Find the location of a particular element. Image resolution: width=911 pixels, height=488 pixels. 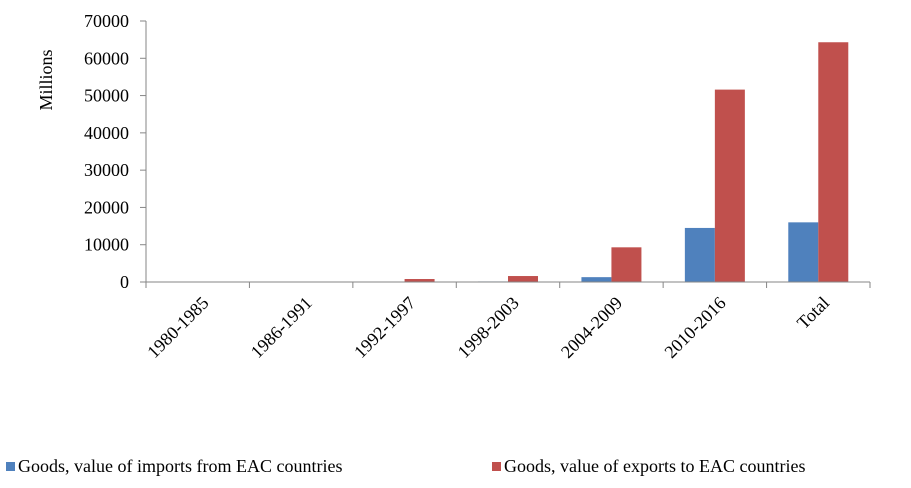

x-tick-label: 2010-2016 is located at coordinates (694, 327).